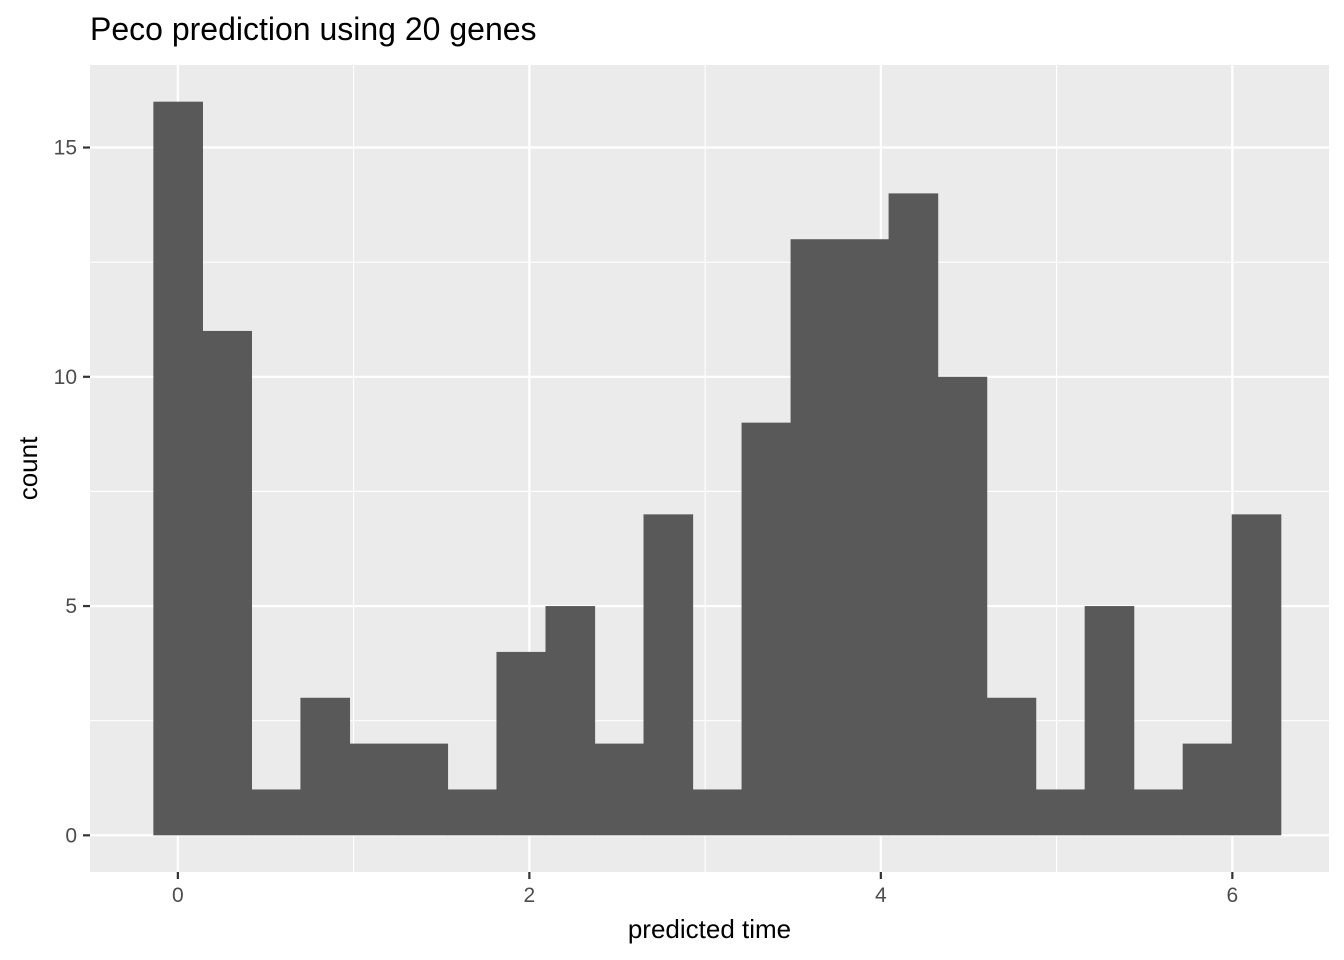  I want to click on y-tick-label: 15, so click(65, 148).